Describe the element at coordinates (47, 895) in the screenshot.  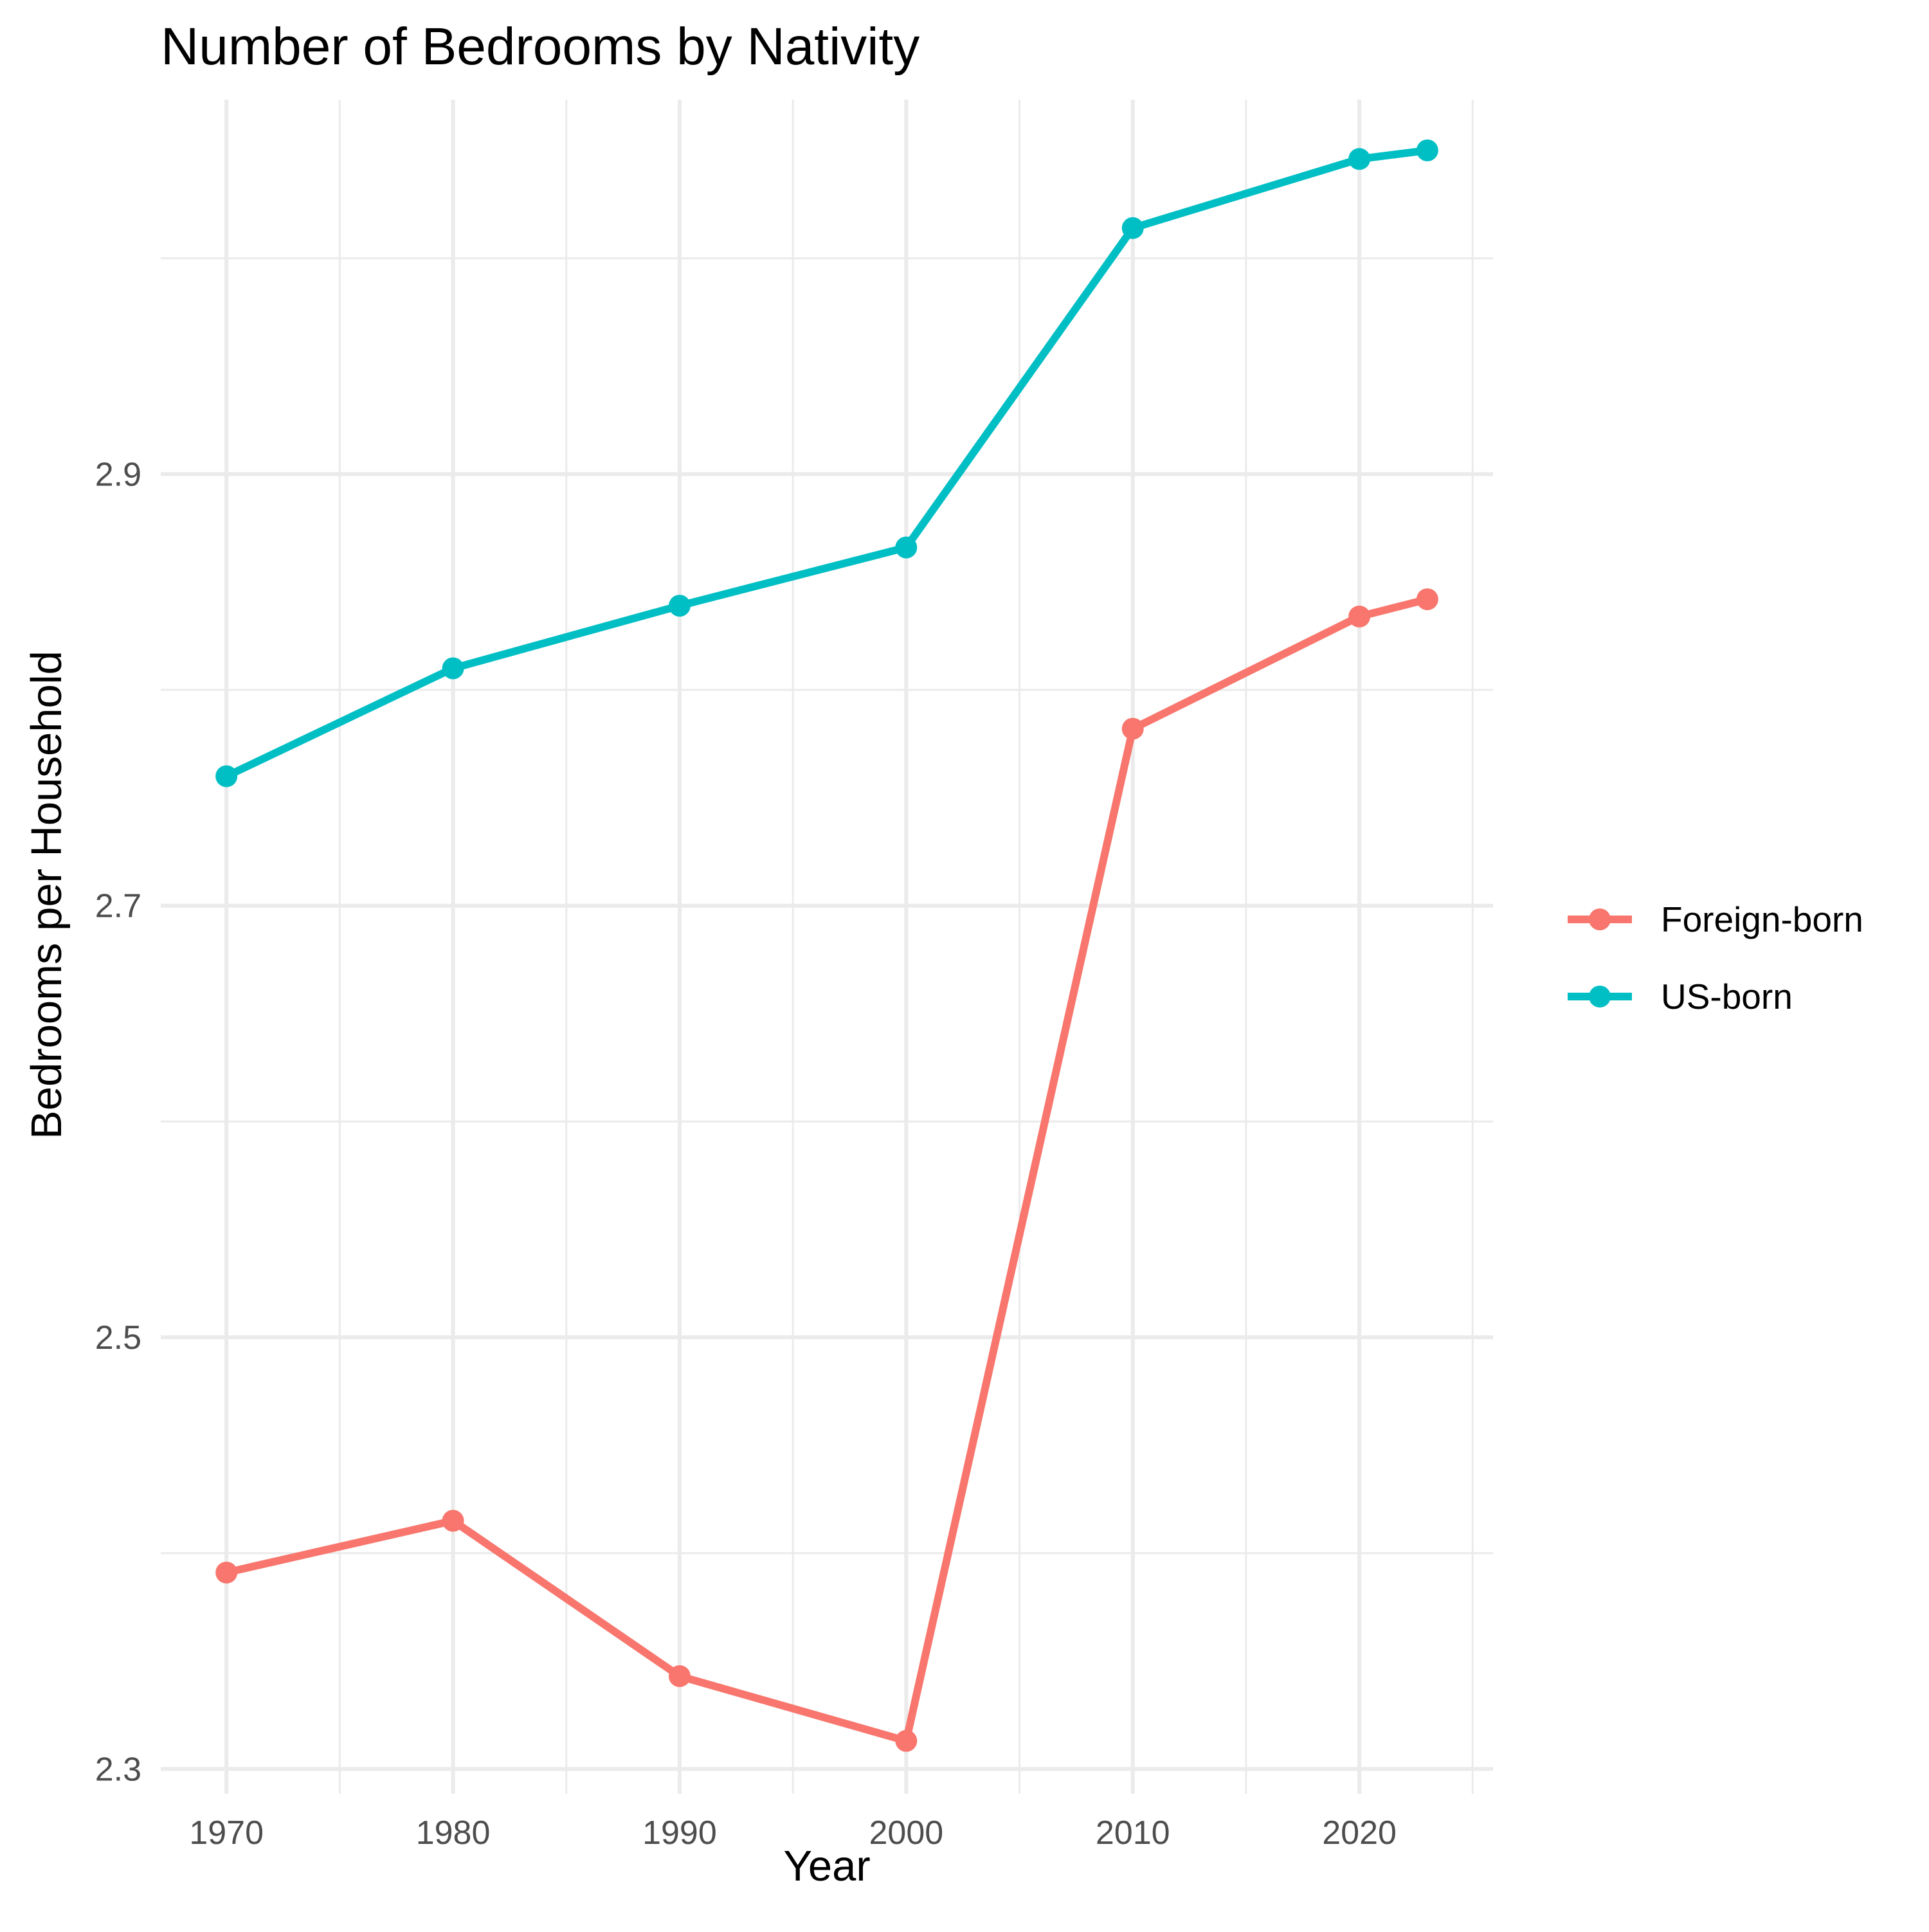
I see `y-axis-title: Bedrooms per Household` at that location.